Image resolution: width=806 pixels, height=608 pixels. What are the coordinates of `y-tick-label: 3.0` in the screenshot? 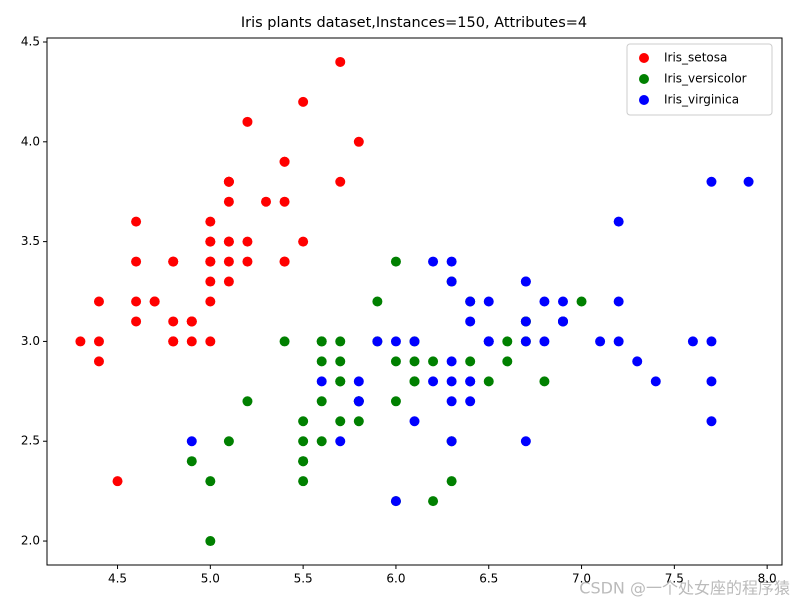 It's located at (30, 341).